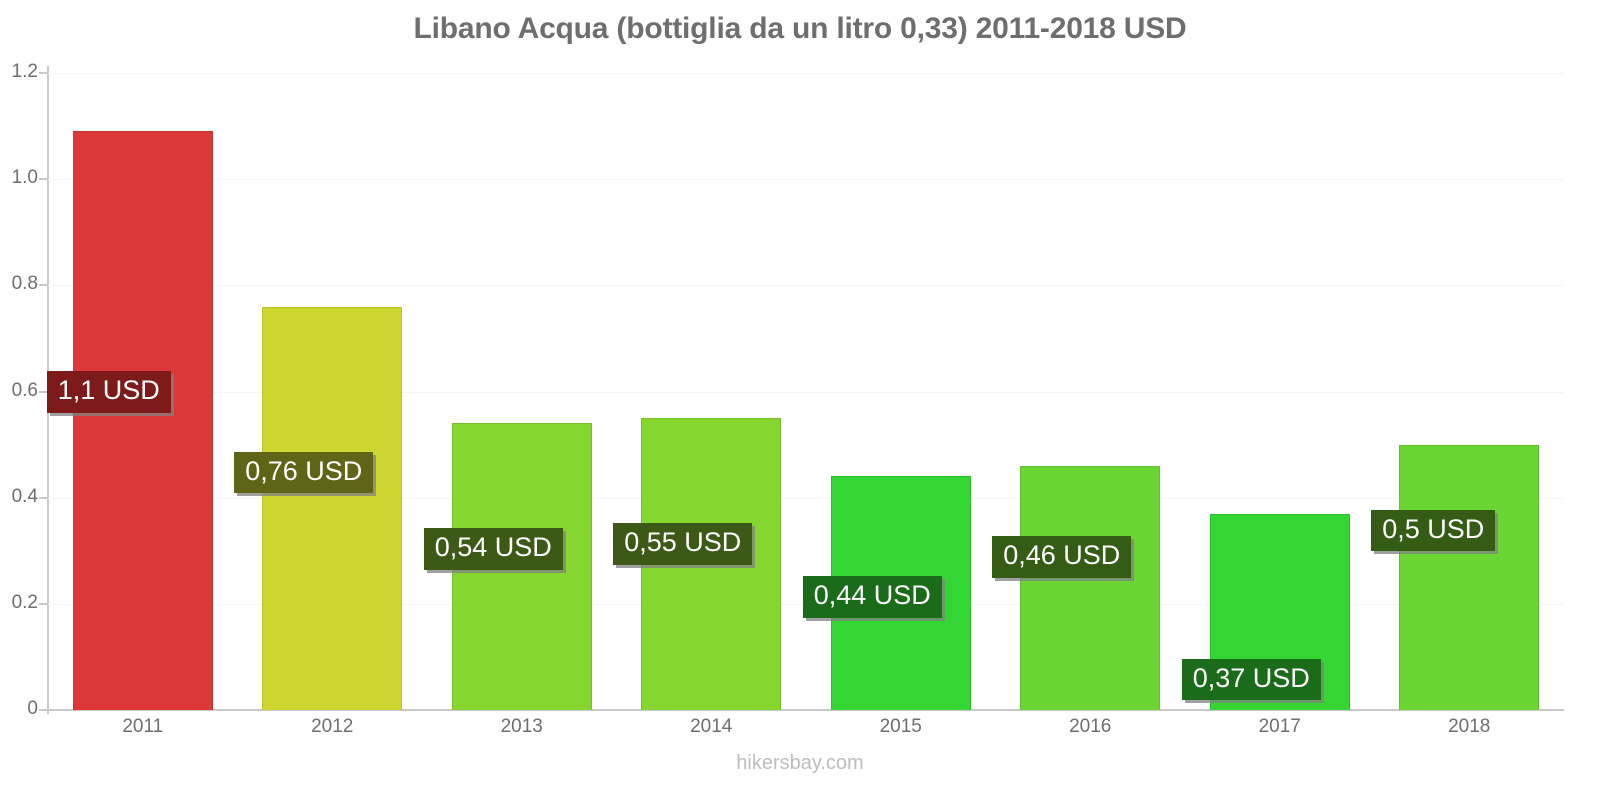 The width and height of the screenshot is (1600, 800). What do you see at coordinates (521, 726) in the screenshot?
I see `x-axis-label-2013: 2013` at bounding box center [521, 726].